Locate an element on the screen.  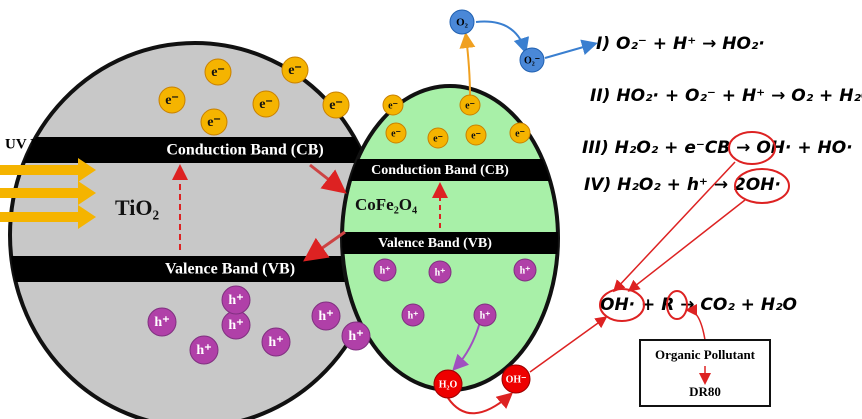
cofe2o4-label: CoFe₂O₄ is located at coordinates (386, 204).